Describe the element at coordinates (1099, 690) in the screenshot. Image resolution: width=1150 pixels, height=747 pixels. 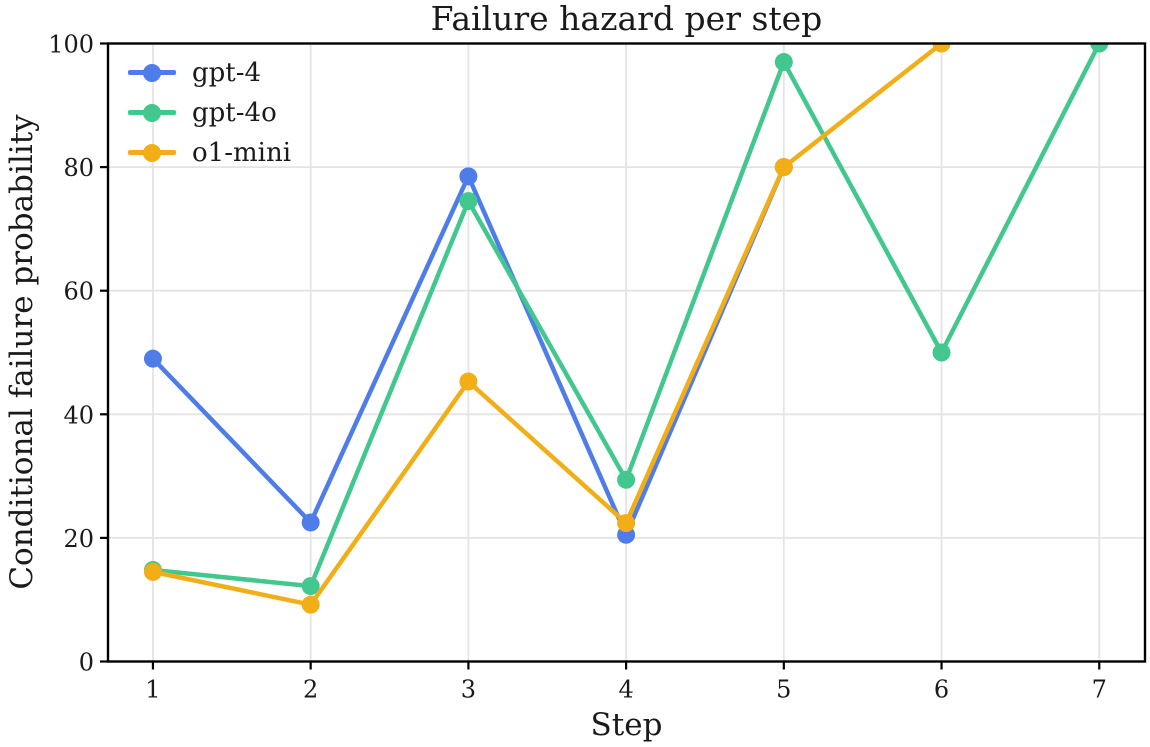
I see `x-tick-label: 7` at that location.